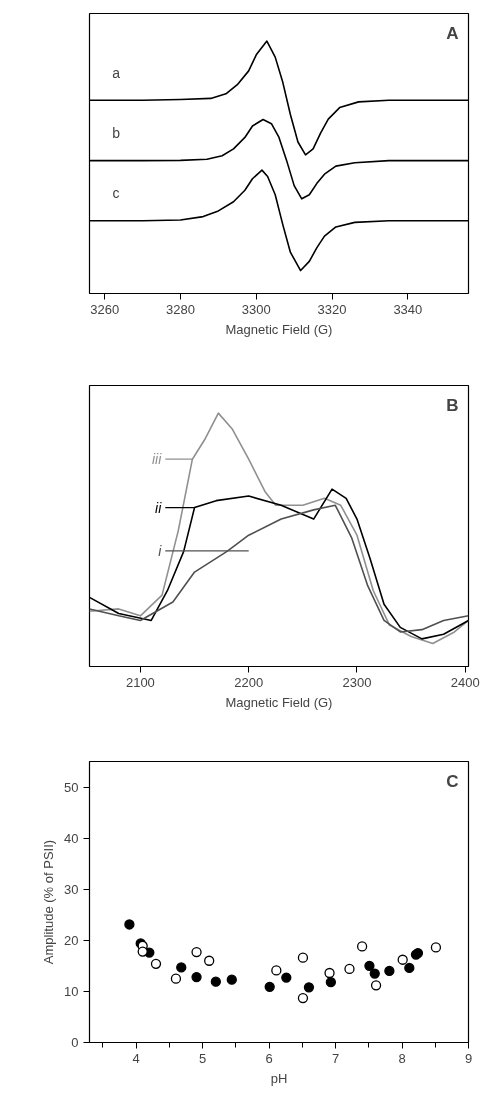 The image size is (488, 1101). What do you see at coordinates (71, 940) in the screenshot?
I see `y-tick-label: 20` at bounding box center [71, 940].